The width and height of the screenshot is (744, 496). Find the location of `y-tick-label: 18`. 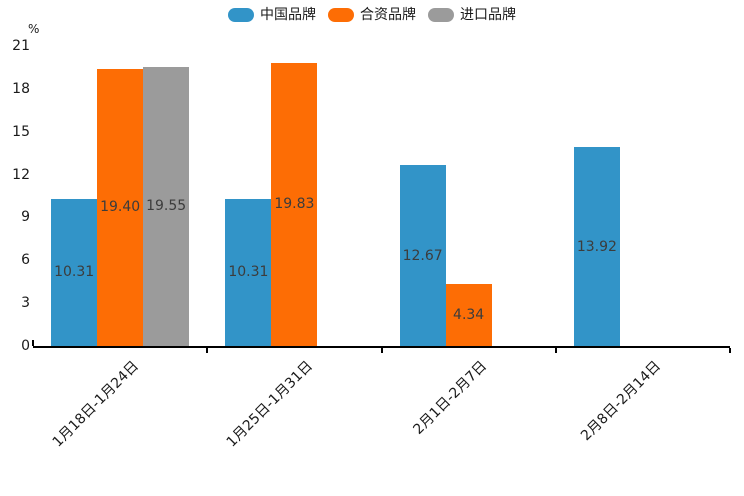

y-tick-label: 18 is located at coordinates (21, 88).